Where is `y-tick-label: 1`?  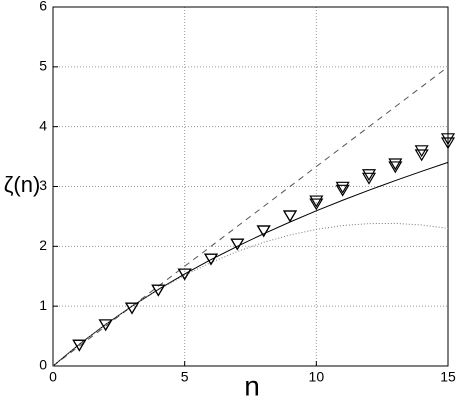
y-tick-label: 1 is located at coordinates (43, 305).